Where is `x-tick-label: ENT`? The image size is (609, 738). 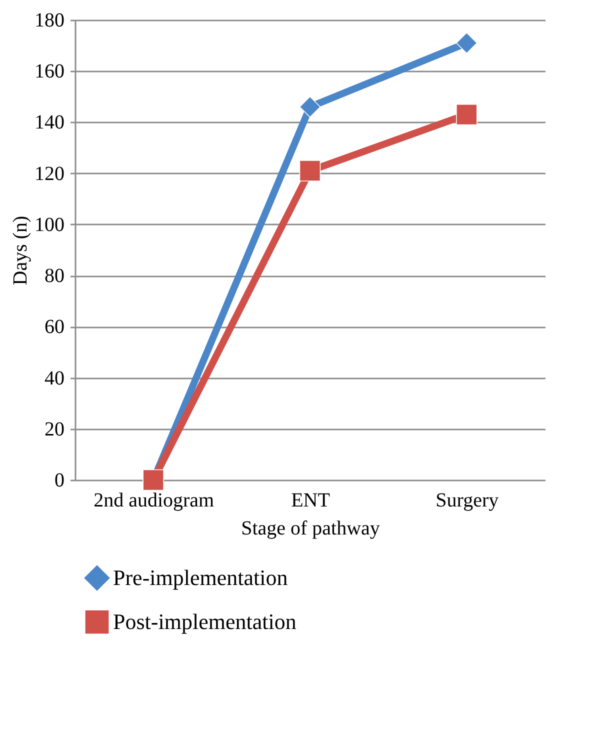
x-tick-label: ENT is located at coordinates (310, 501).